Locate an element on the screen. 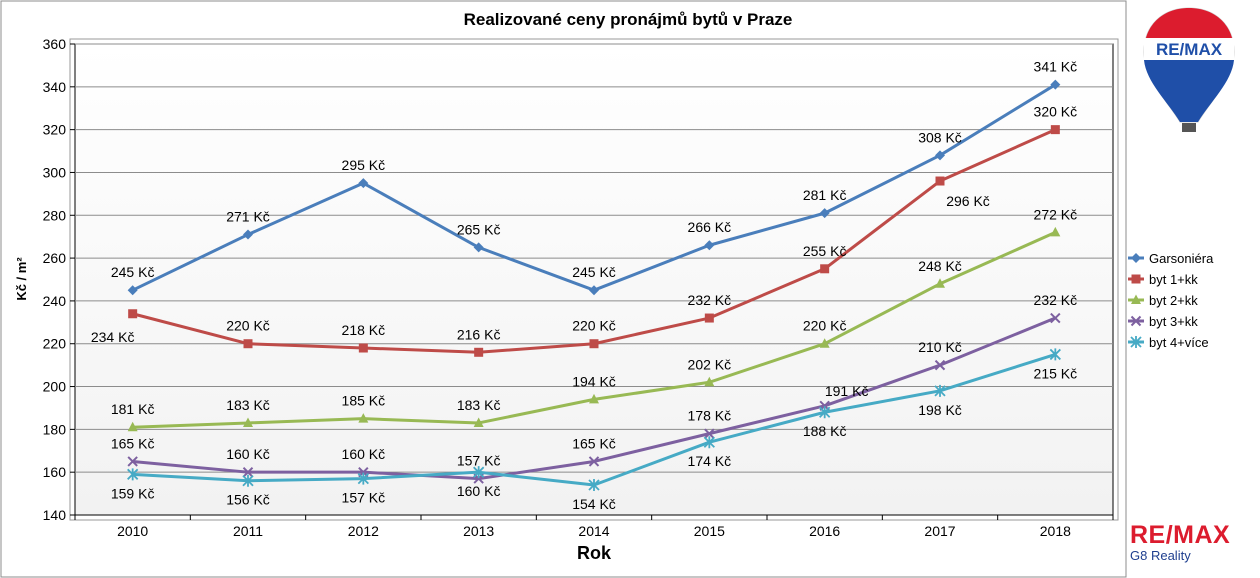 The image size is (1260, 578). data-label: 215 Kč is located at coordinates (1056, 373).